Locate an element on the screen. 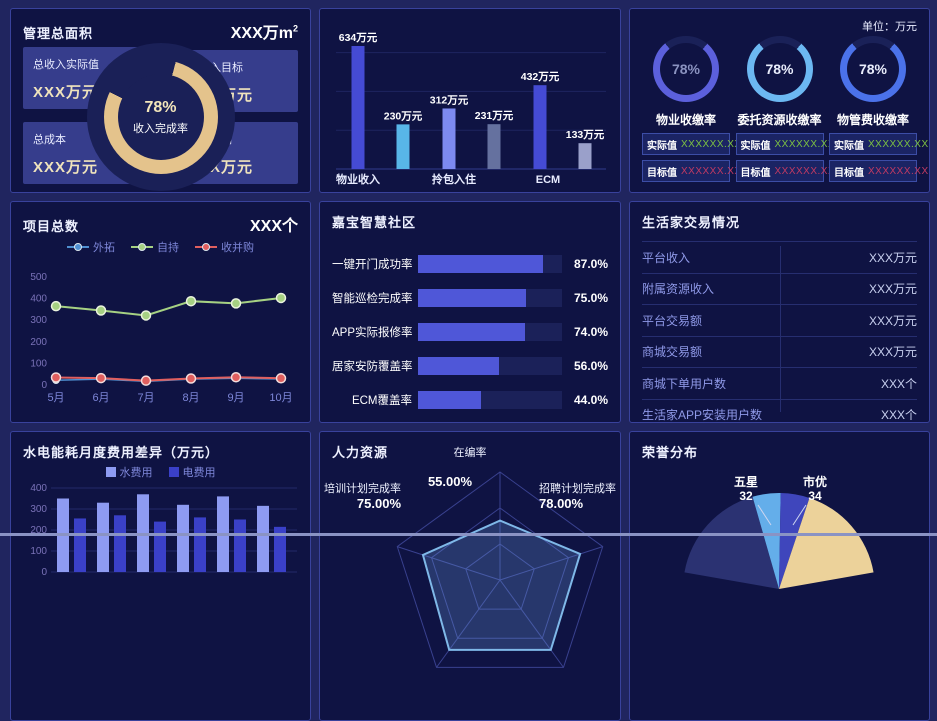  life-label: 附属资源收入 is located at coordinates (678, 288).